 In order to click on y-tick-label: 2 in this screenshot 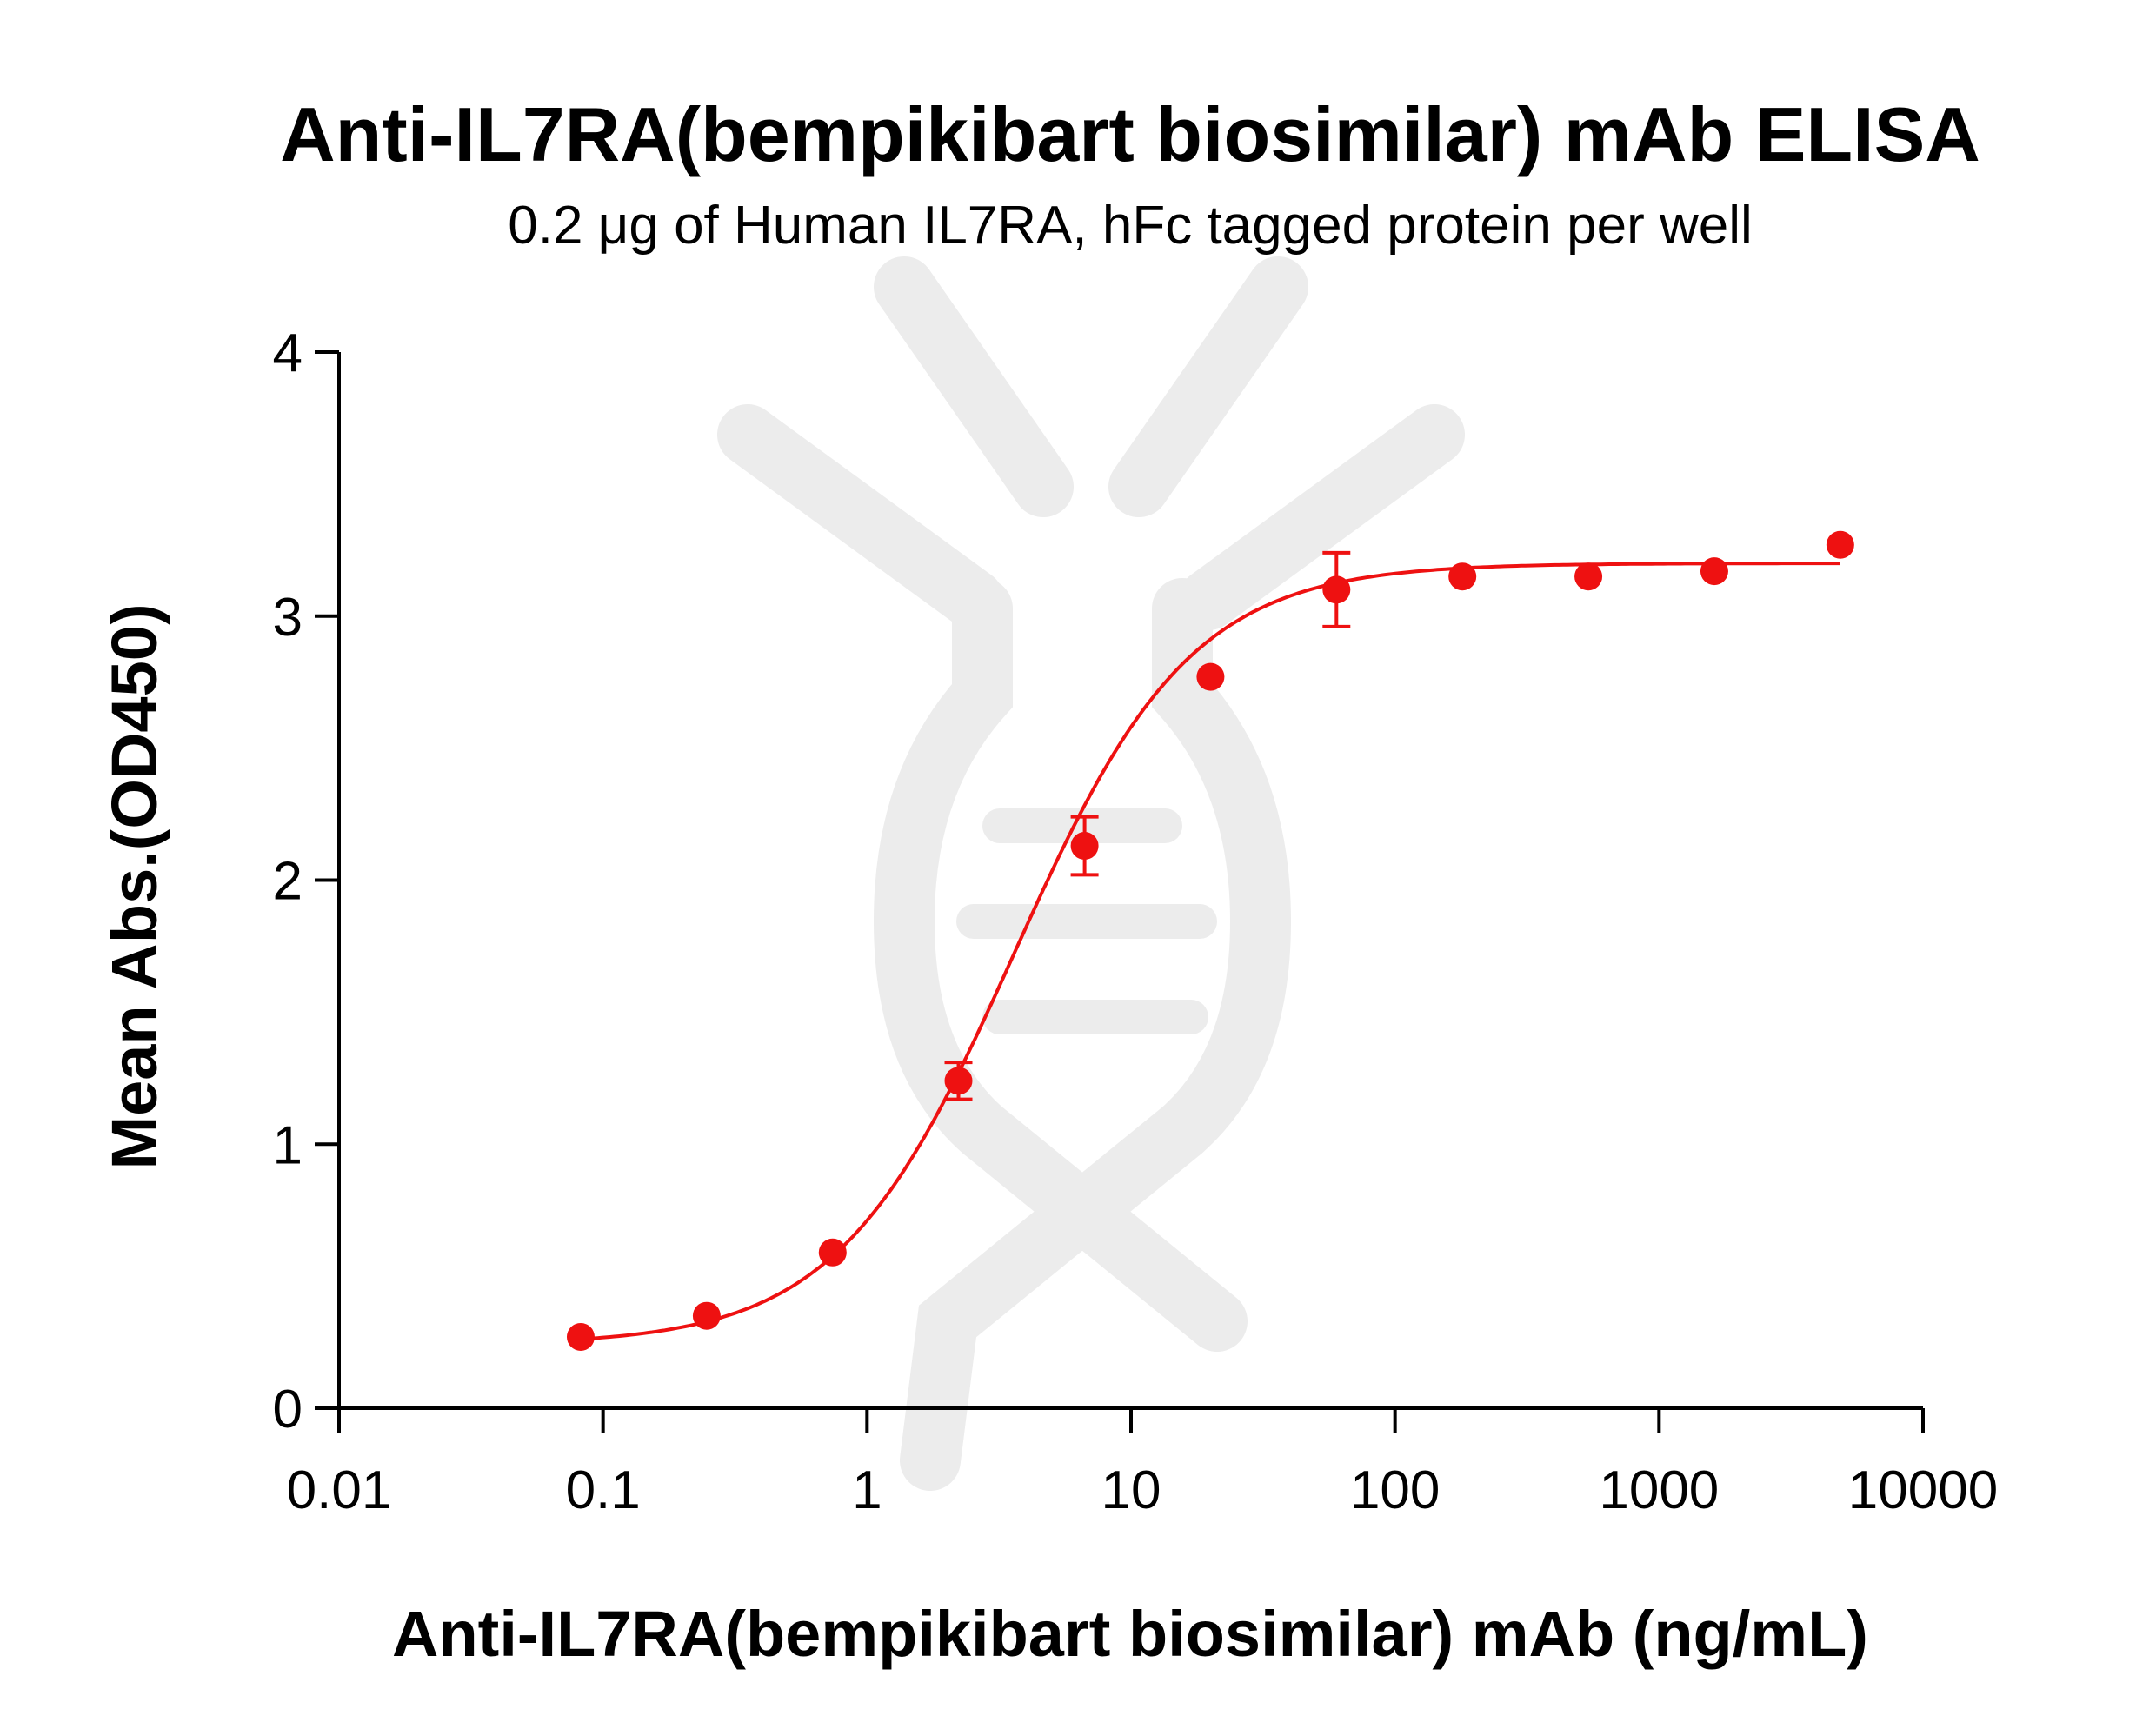, I will do `click(288, 882)`.